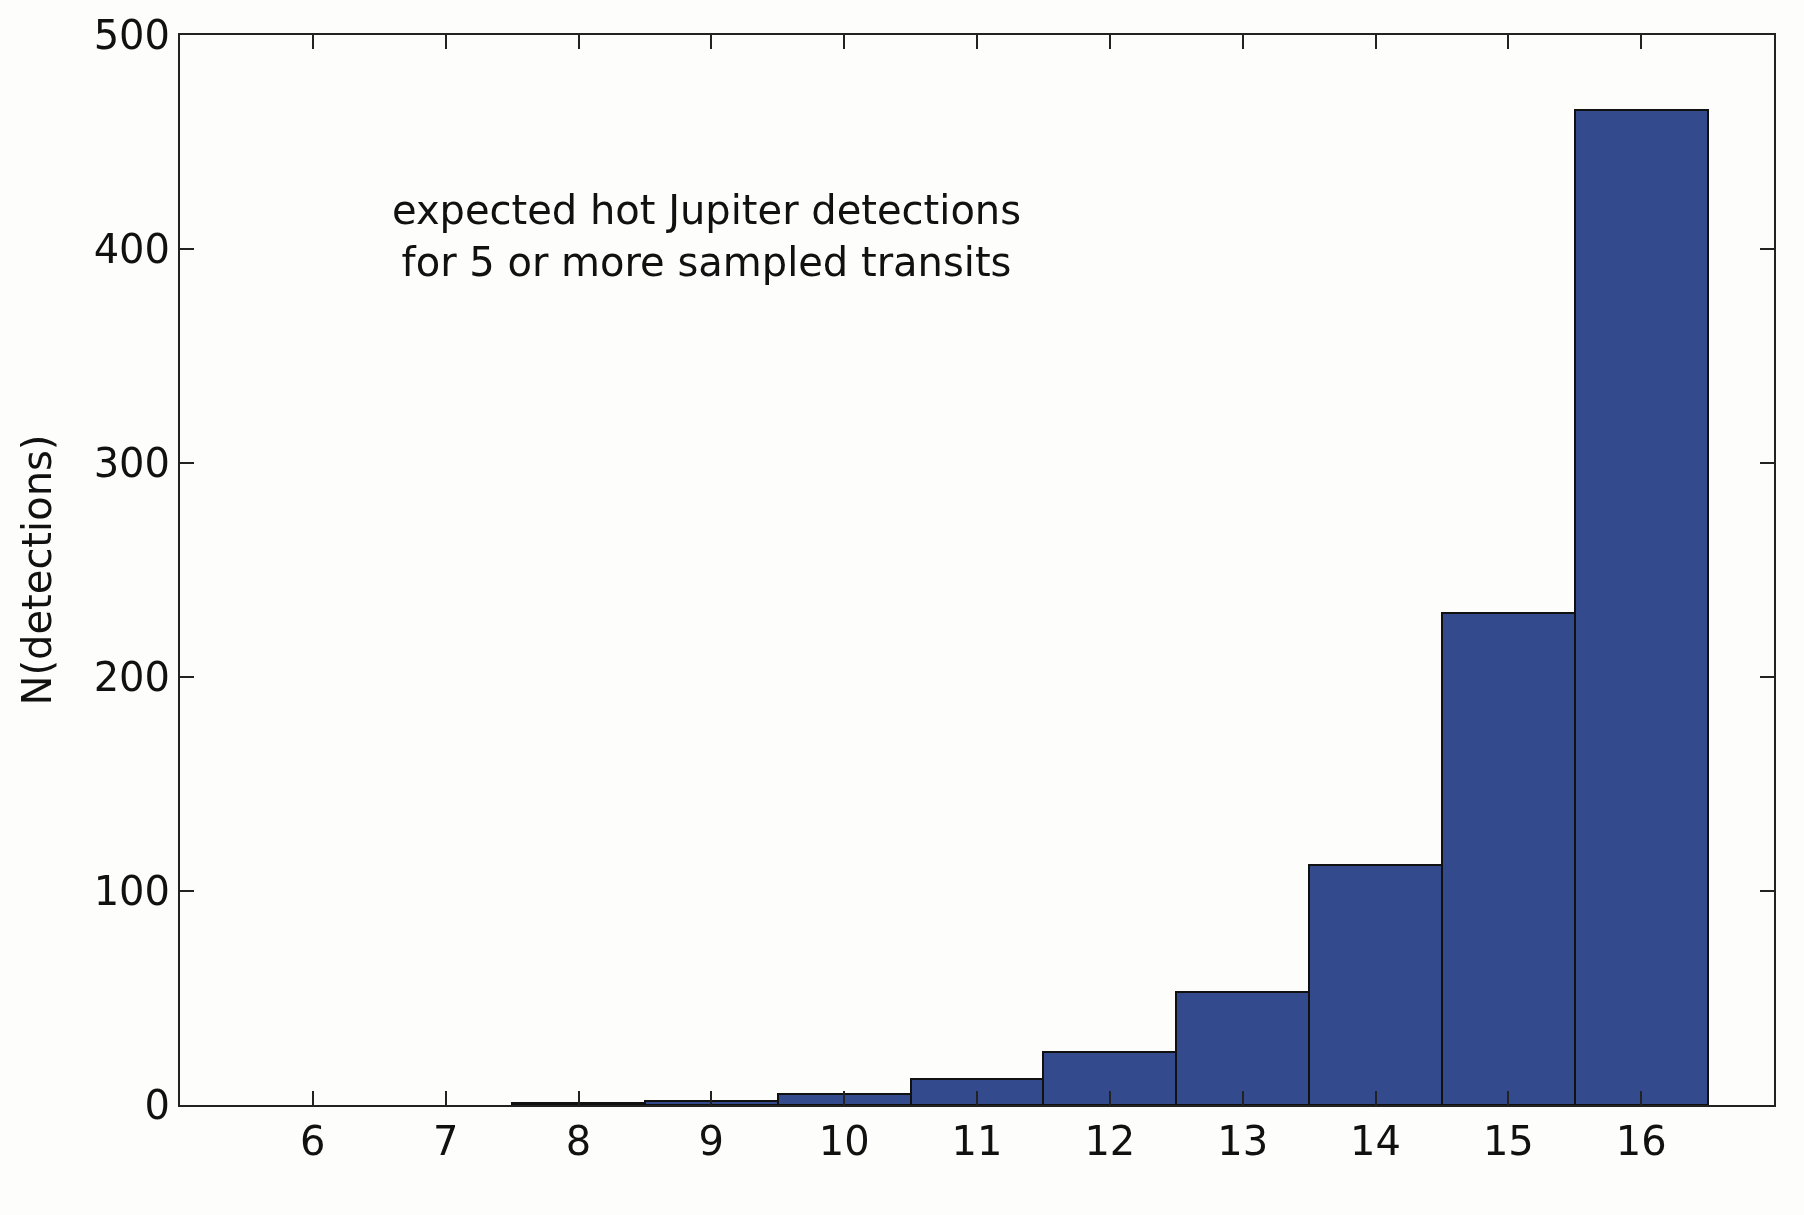 Image resolution: width=1804 pixels, height=1215 pixels. I want to click on annotation: expected hot Jupiter detections for 5 or more sampled transits, so click(707, 236).